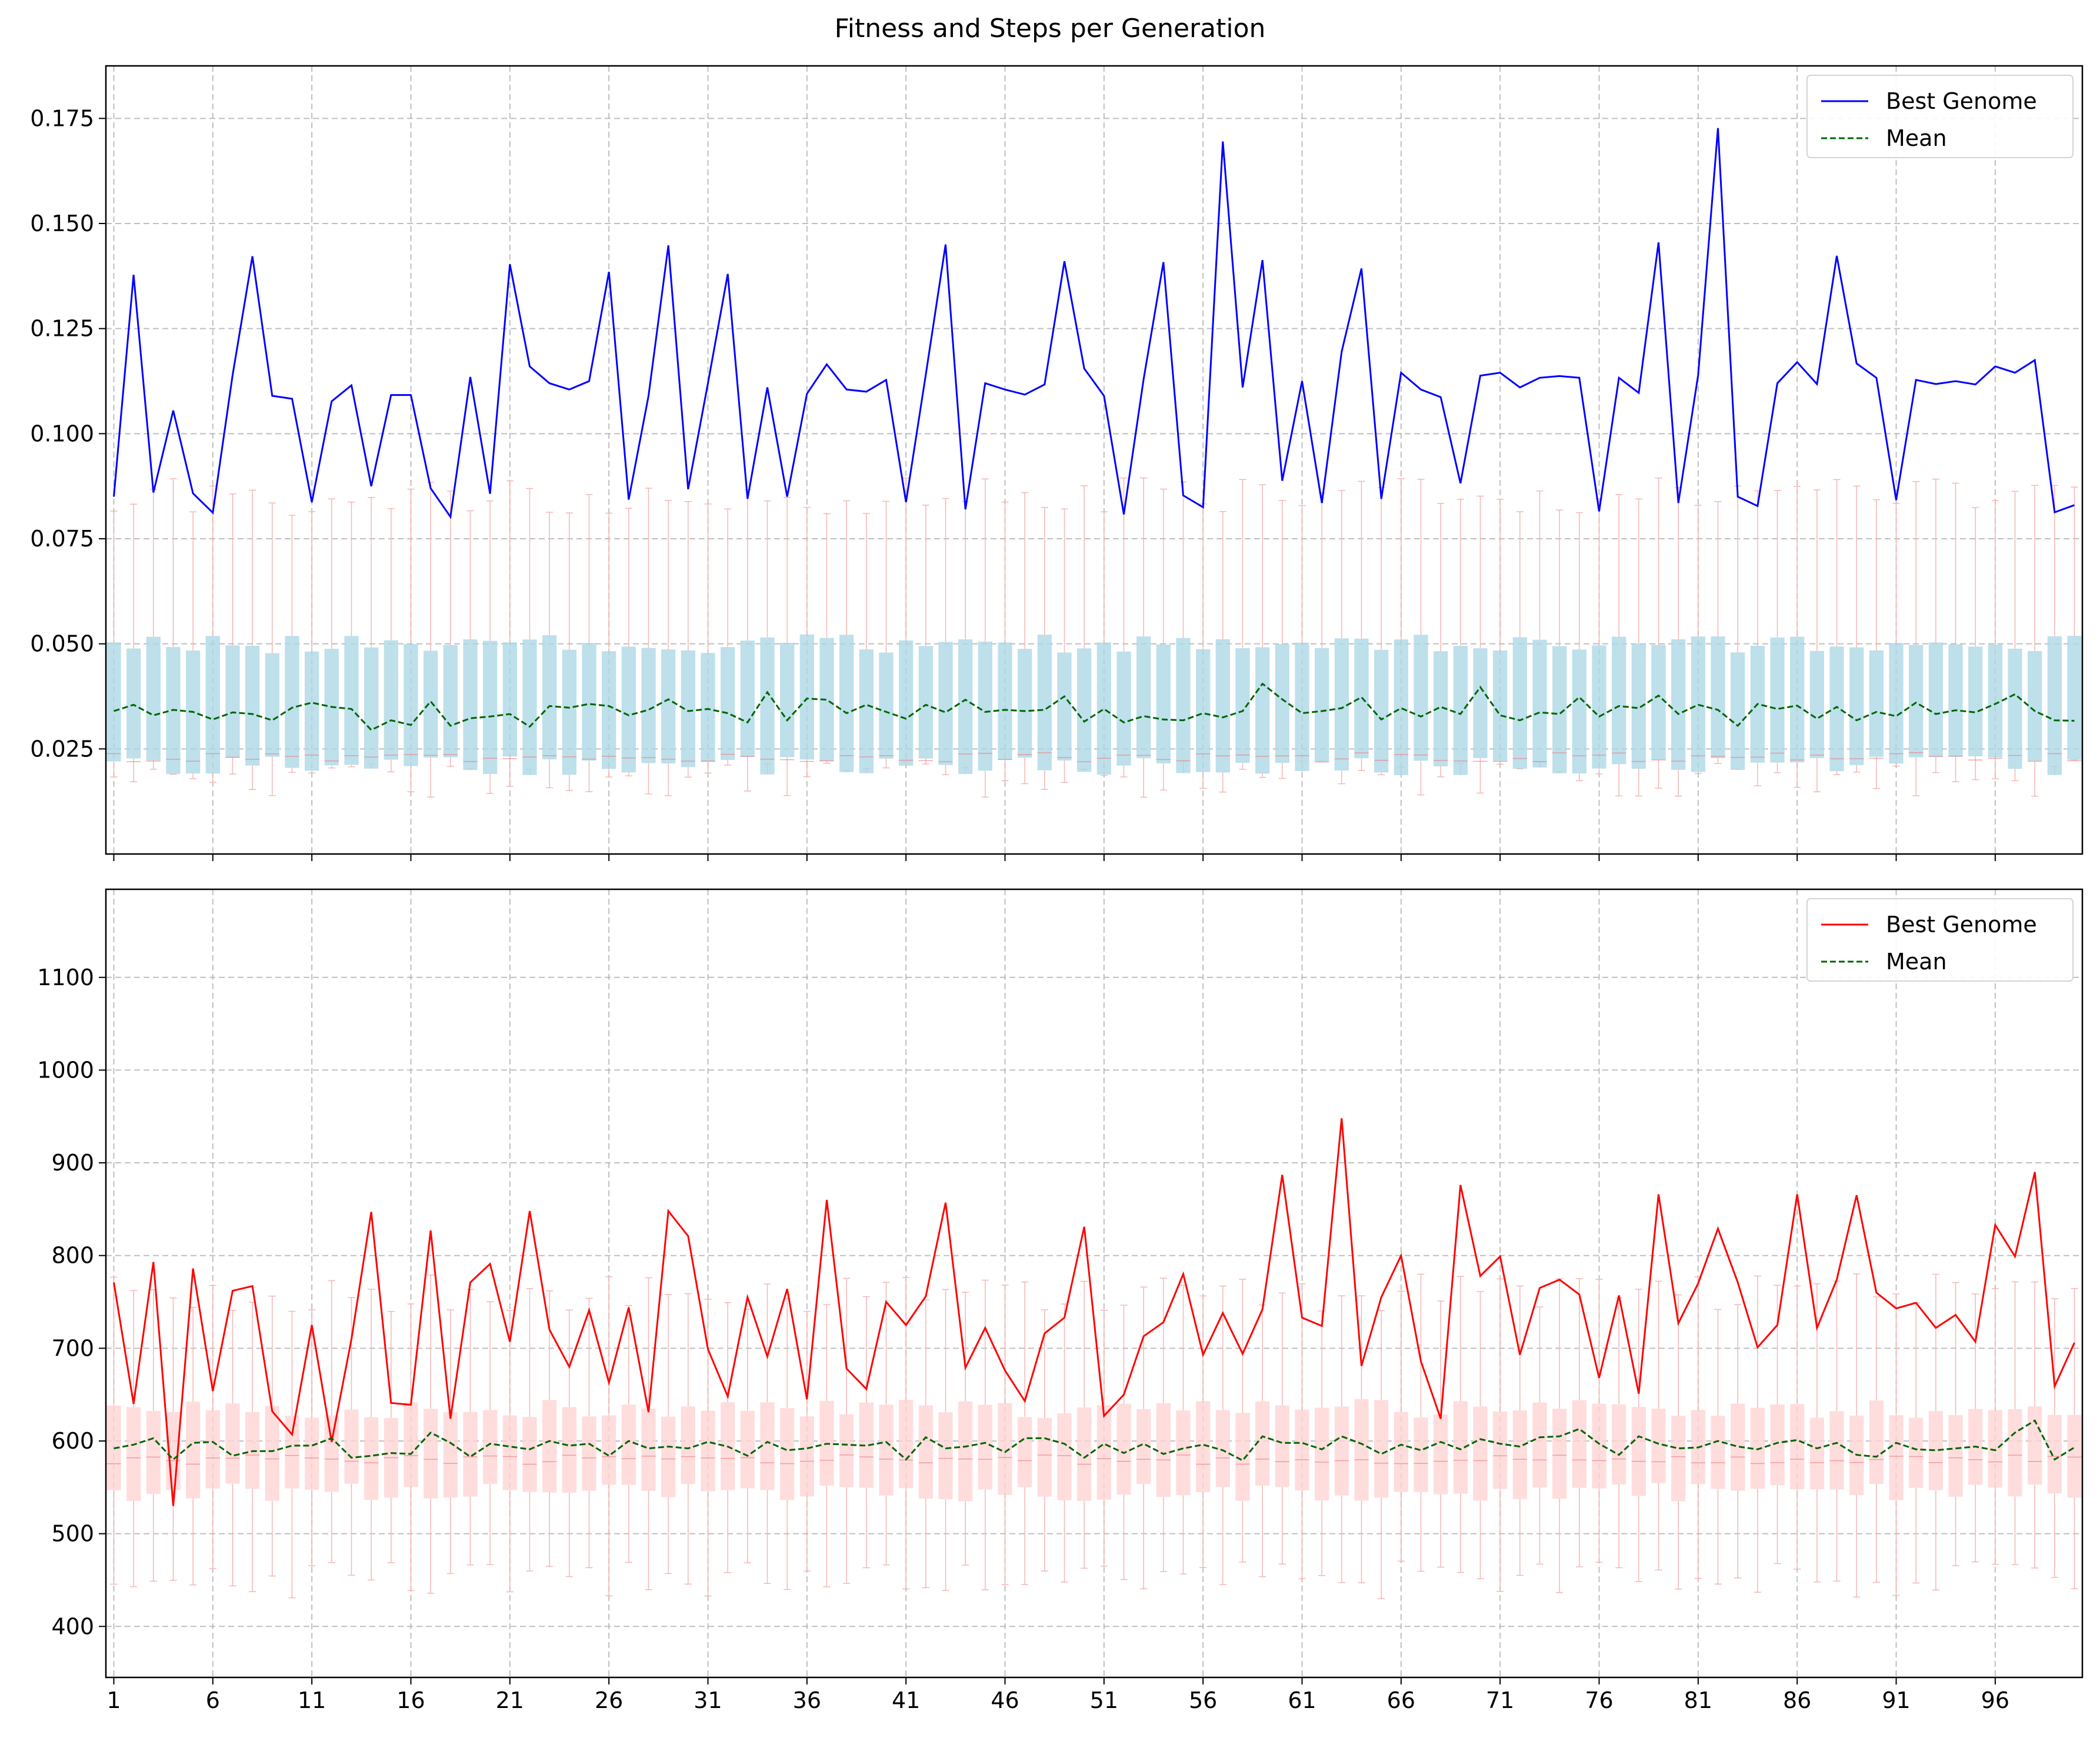  I want to click on steps-y-tick-label: 1000, so click(65, 1070).